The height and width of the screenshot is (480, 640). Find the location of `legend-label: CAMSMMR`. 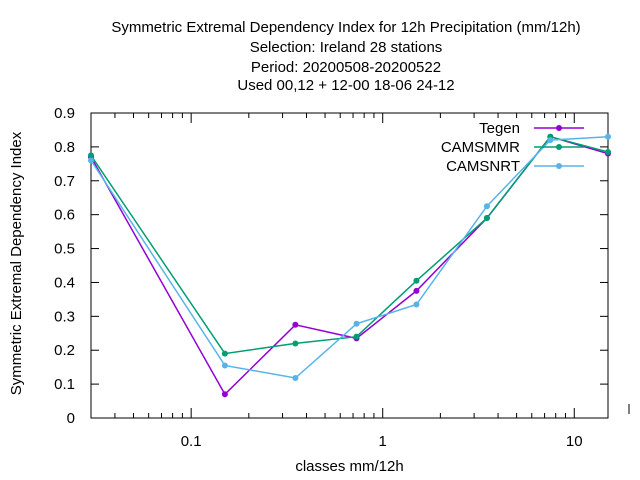

legend-label: CAMSMMR is located at coordinates (480, 147).